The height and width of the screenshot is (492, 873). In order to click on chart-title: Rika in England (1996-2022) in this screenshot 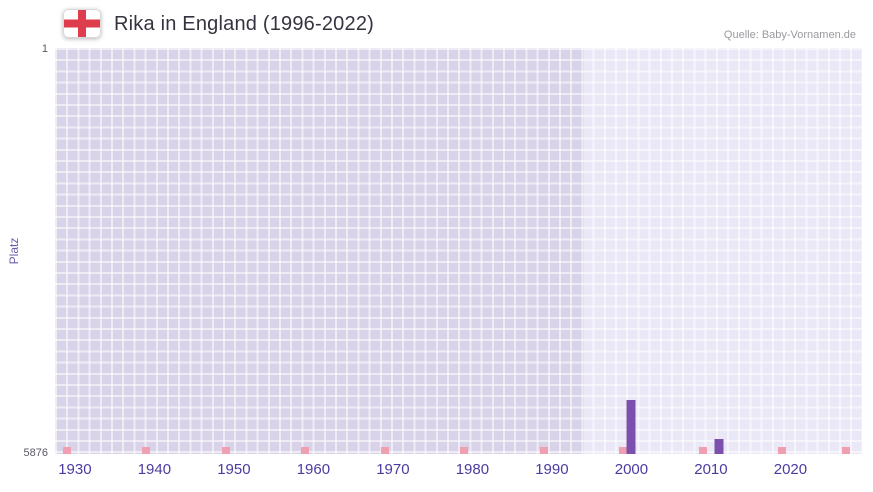, I will do `click(244, 24)`.